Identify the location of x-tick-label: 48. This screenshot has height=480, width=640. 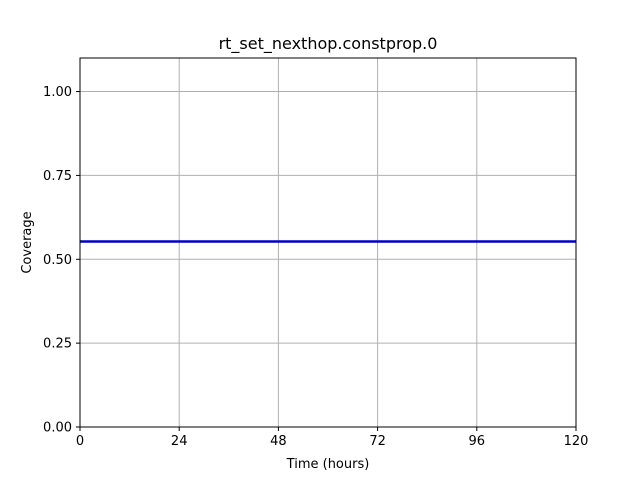
(278, 441).